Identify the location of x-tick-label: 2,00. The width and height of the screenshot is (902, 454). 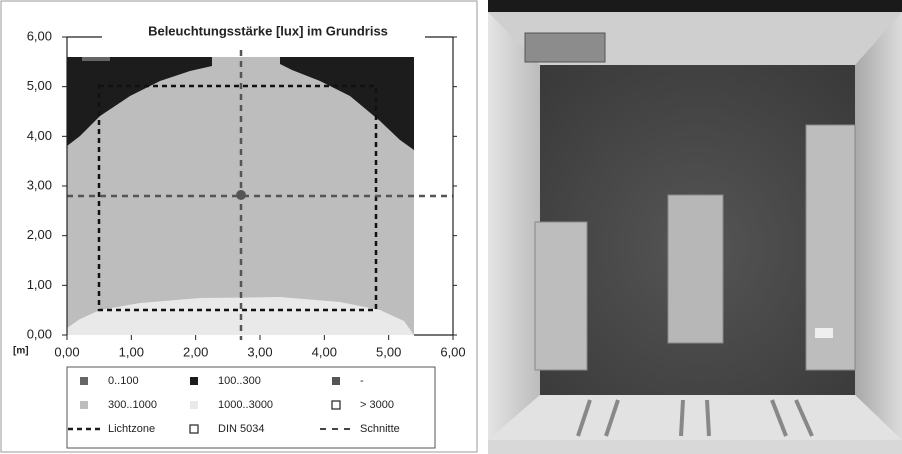
(195, 351).